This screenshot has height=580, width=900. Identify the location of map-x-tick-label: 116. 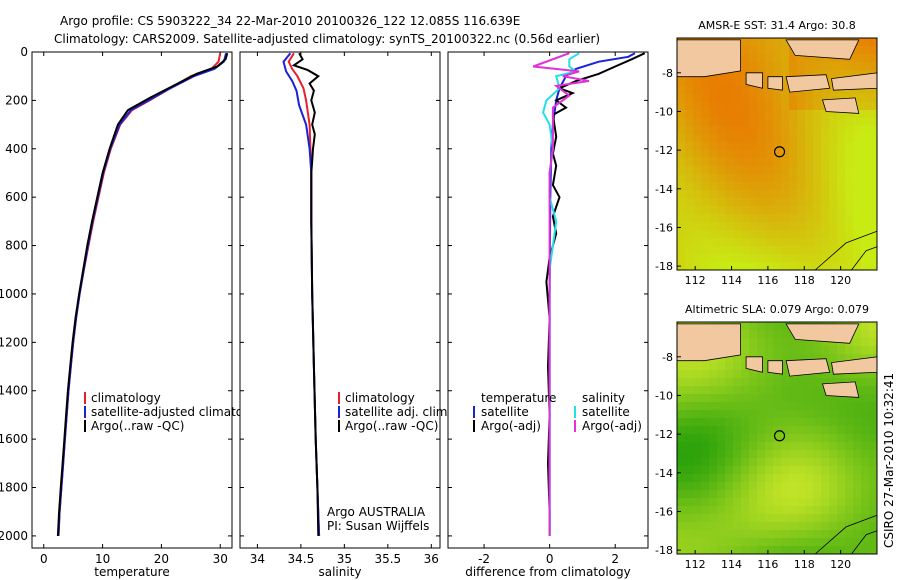
(767, 564).